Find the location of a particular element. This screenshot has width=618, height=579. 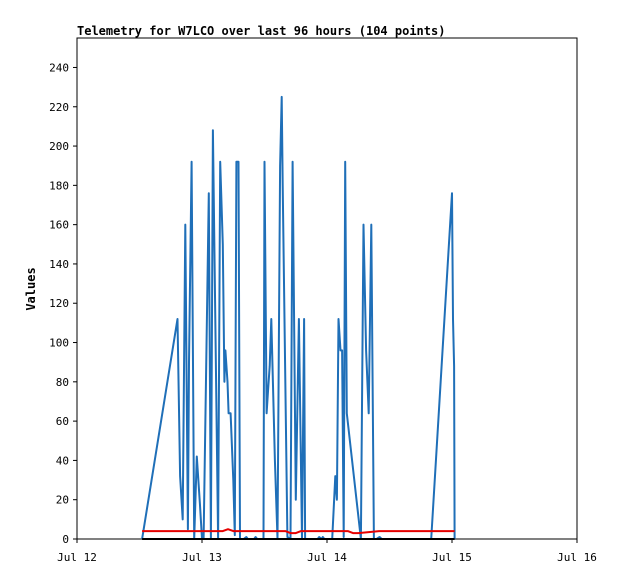

y-tick-label: 120 is located at coordinates (59, 303).